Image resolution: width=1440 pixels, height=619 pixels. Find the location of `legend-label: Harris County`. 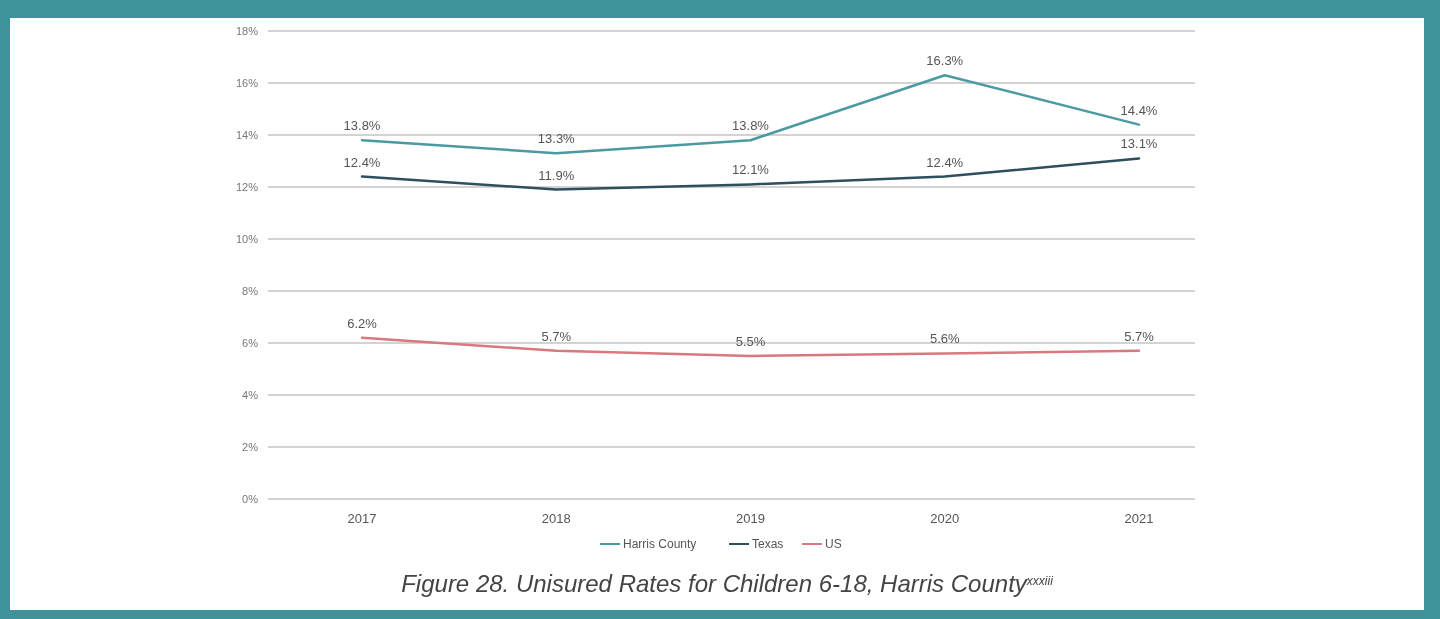

legend-label: Harris County is located at coordinates (660, 544).